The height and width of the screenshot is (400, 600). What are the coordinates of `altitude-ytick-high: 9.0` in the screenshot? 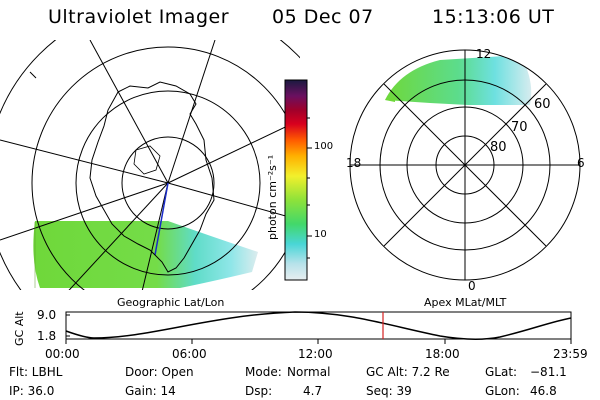 It's located at (47, 315).